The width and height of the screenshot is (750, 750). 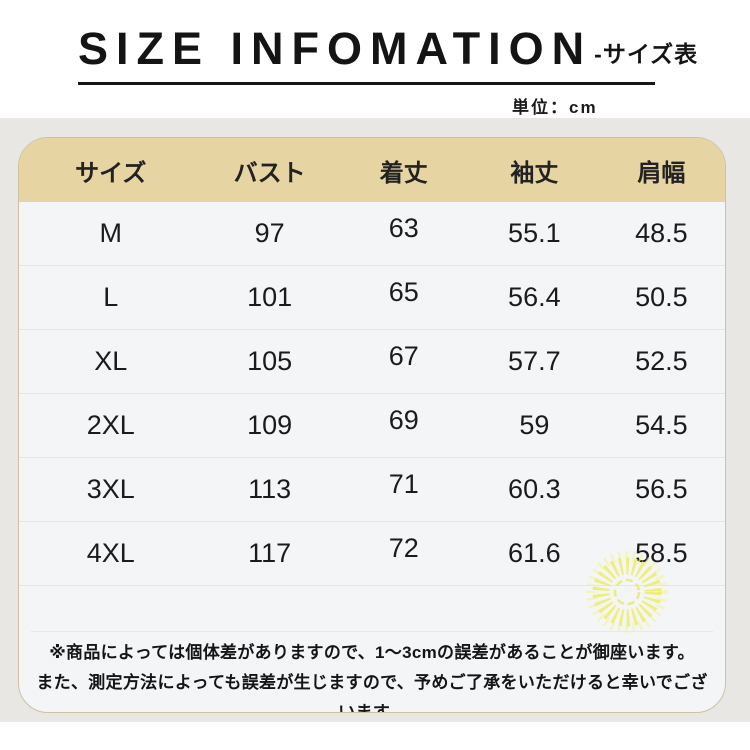 I want to click on column-header-bust: バスト, so click(x=269, y=173).